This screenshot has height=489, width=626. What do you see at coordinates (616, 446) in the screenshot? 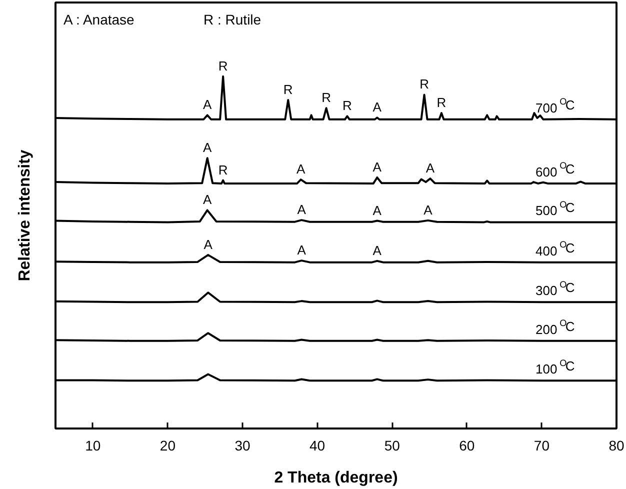
I see `x-tick-label: 80` at bounding box center [616, 446].